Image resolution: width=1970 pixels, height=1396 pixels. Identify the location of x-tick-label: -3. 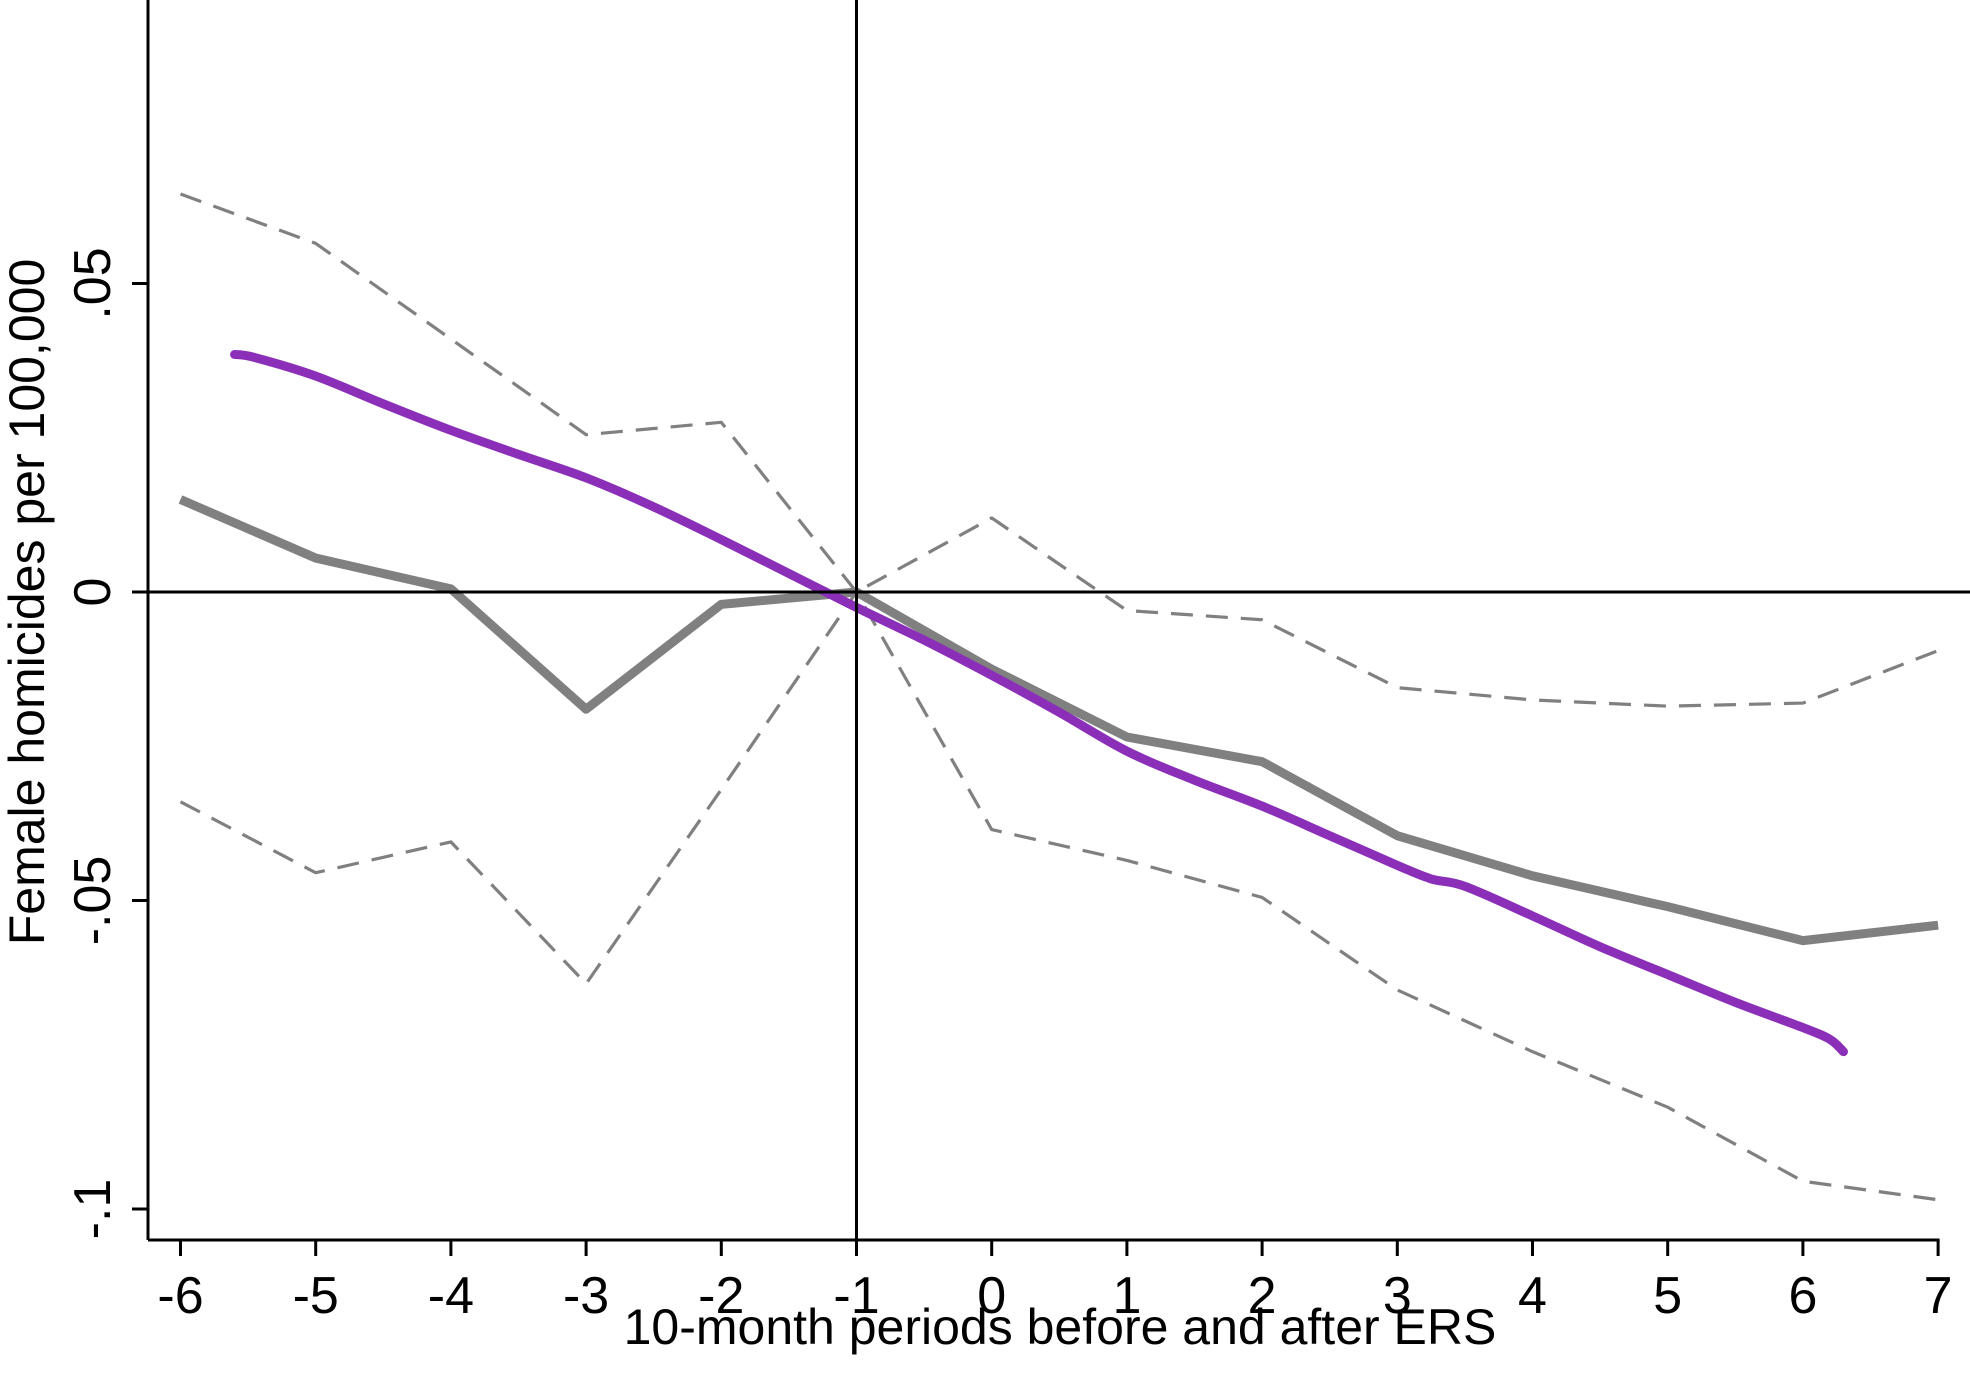
(586, 1296).